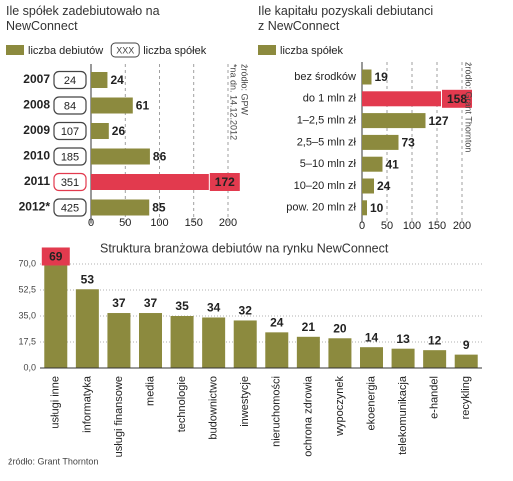 This screenshot has height=481, width=513. I want to click on y-tick-label: 17,5, so click(27, 341).